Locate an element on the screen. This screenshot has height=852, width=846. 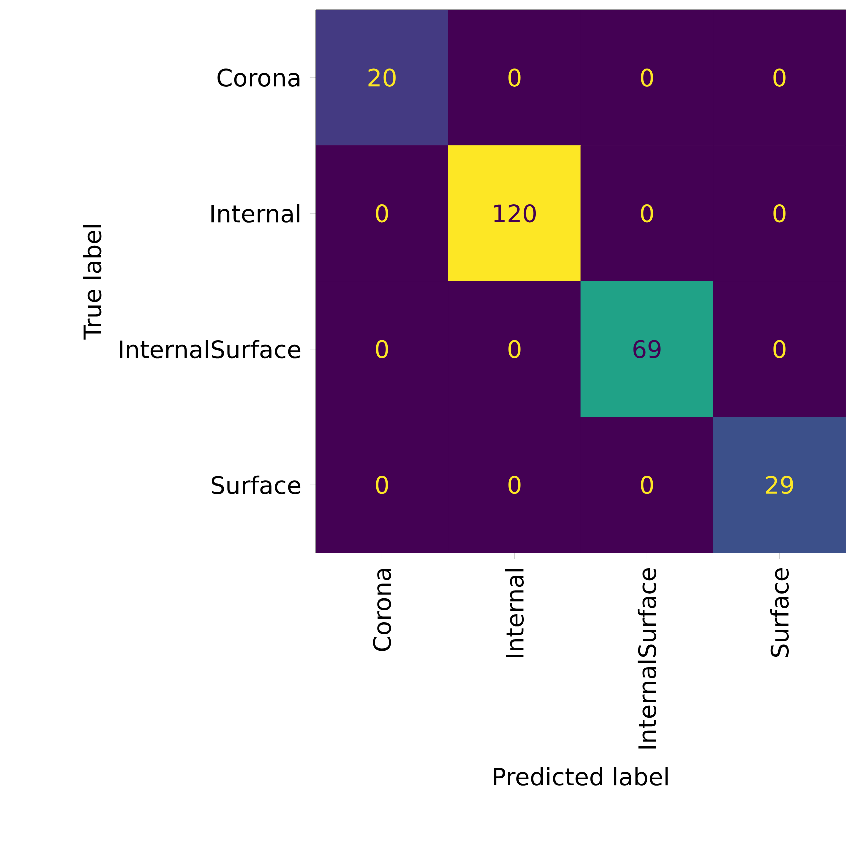
y-tick-label: InternalSurface is located at coordinates (210, 349).